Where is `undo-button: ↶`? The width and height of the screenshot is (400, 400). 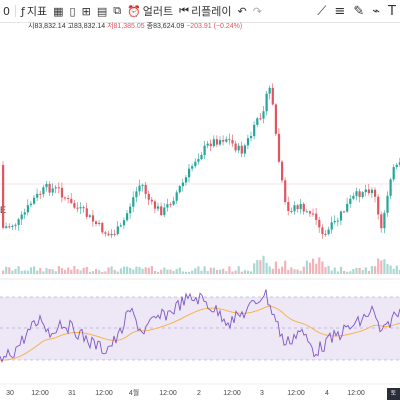 undo-button: ↶ is located at coordinates (242, 11).